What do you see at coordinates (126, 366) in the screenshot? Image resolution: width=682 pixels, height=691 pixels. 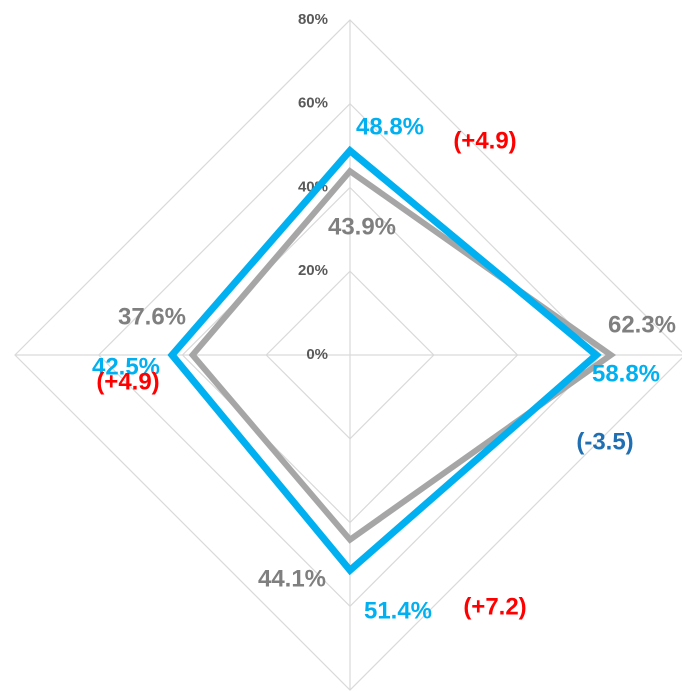 I see `data-label: 42.5%` at bounding box center [126, 366].